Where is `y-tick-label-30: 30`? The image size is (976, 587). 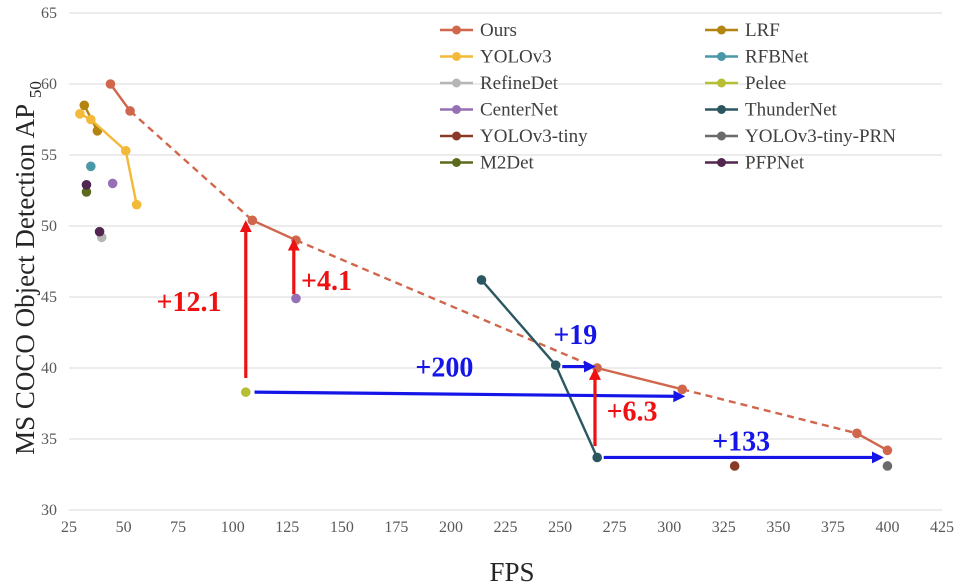
y-tick-label-30: 30 is located at coordinates (49, 510).